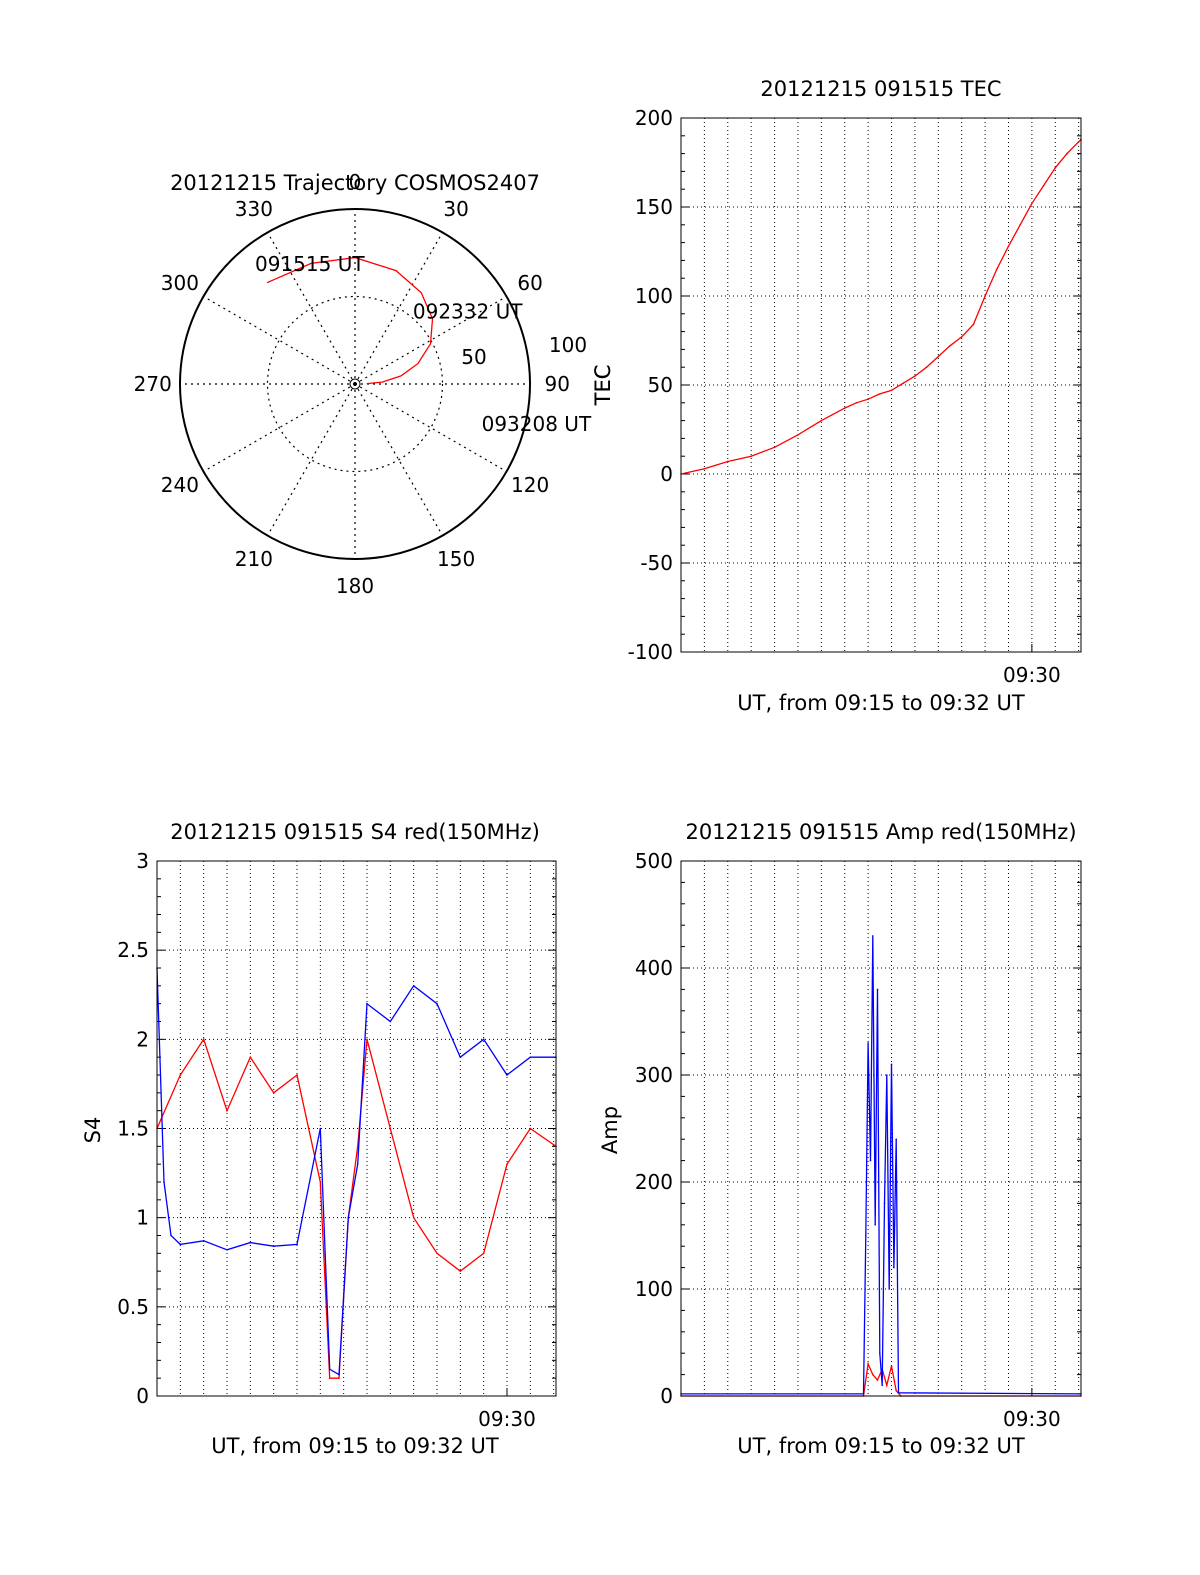 This screenshot has height=1575, width=1200. I want to click on amp-y-ticks: 0 100 200 300 400 500, so click(858, 1128).